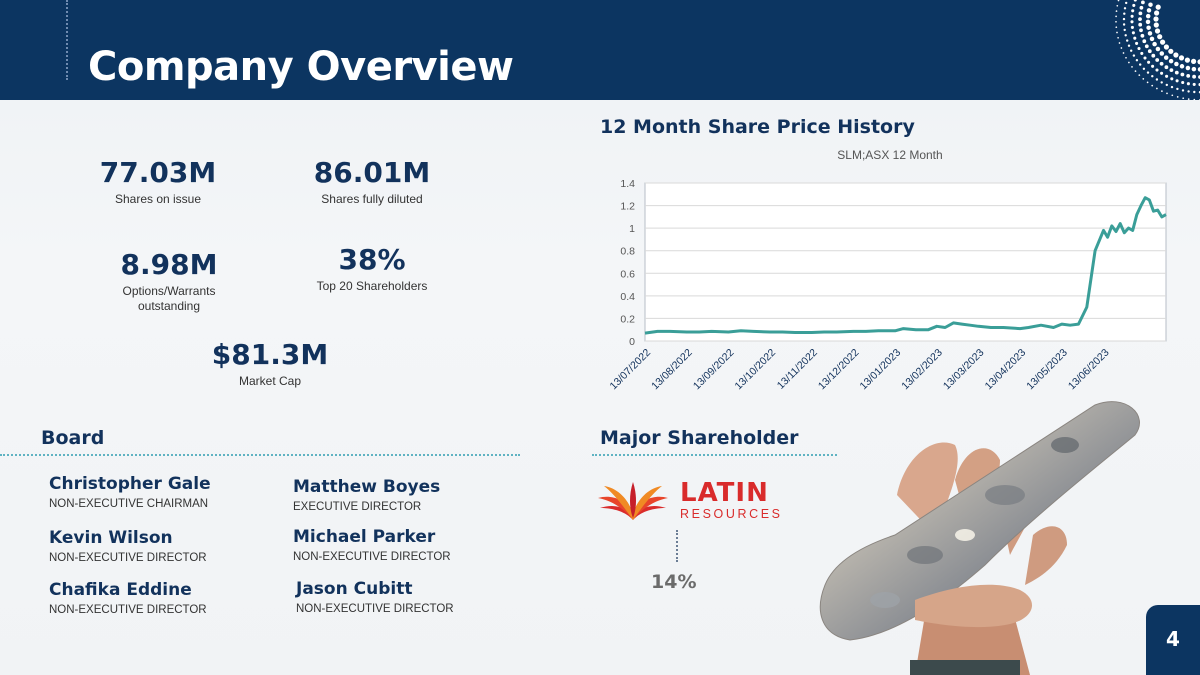 The height and width of the screenshot is (675, 1200). Describe the element at coordinates (372, 259) in the screenshot. I see `stat-value: 38%` at that location.